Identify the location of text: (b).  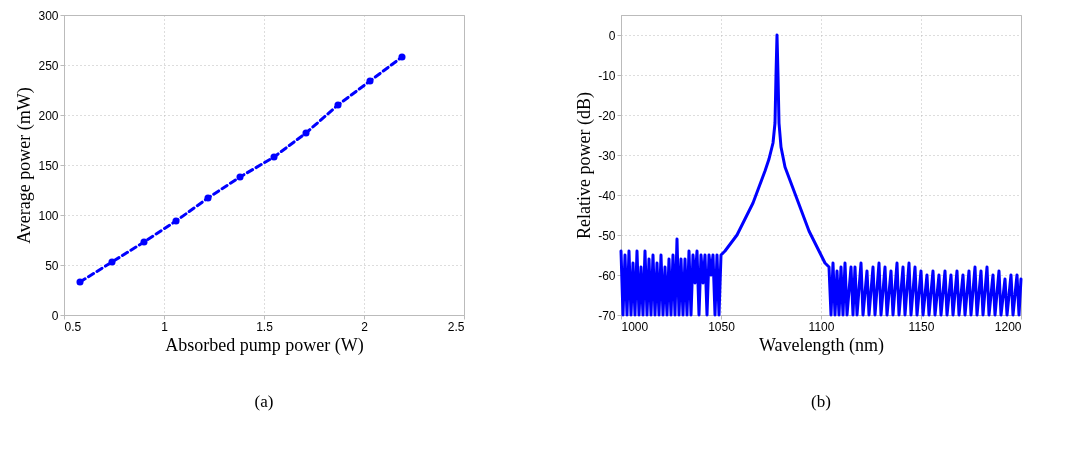
(821, 401).